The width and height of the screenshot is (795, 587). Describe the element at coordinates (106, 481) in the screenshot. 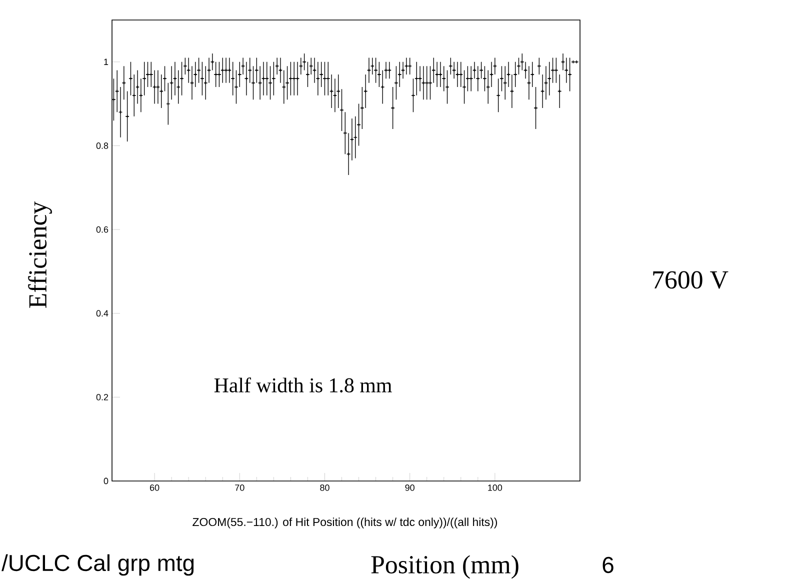

I see `y-tick-label: 0` at that location.